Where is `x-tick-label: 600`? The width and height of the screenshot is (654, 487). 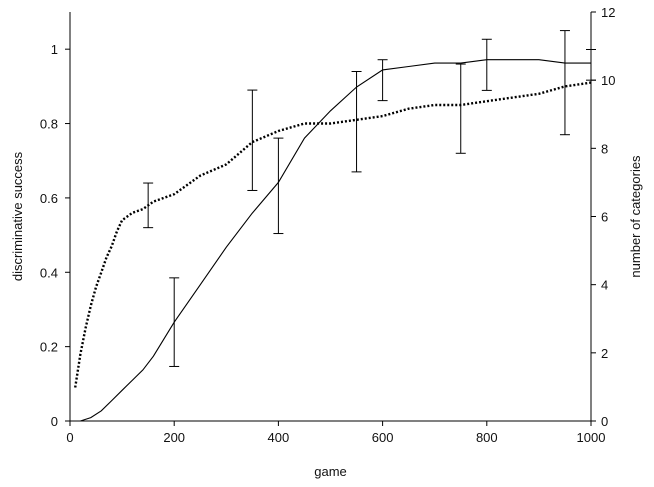
x-tick-label: 600 is located at coordinates (383, 437).